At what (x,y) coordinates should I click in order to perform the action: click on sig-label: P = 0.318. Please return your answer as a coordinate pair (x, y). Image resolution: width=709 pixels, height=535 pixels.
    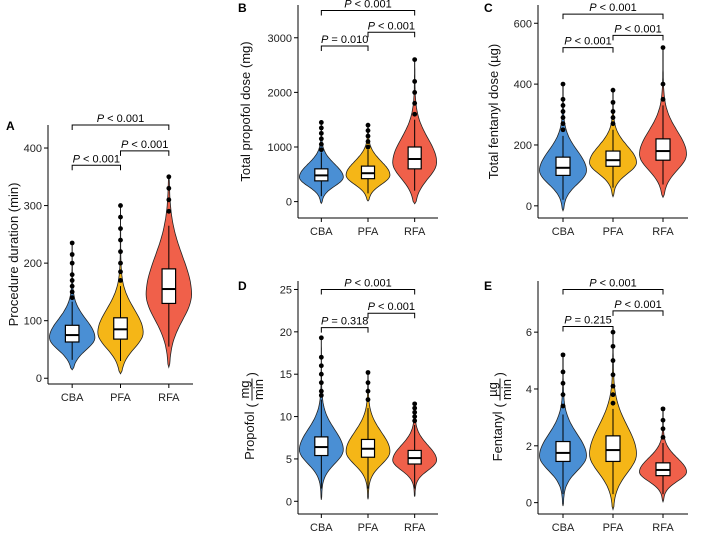
    Looking at the image, I should click on (344, 322).